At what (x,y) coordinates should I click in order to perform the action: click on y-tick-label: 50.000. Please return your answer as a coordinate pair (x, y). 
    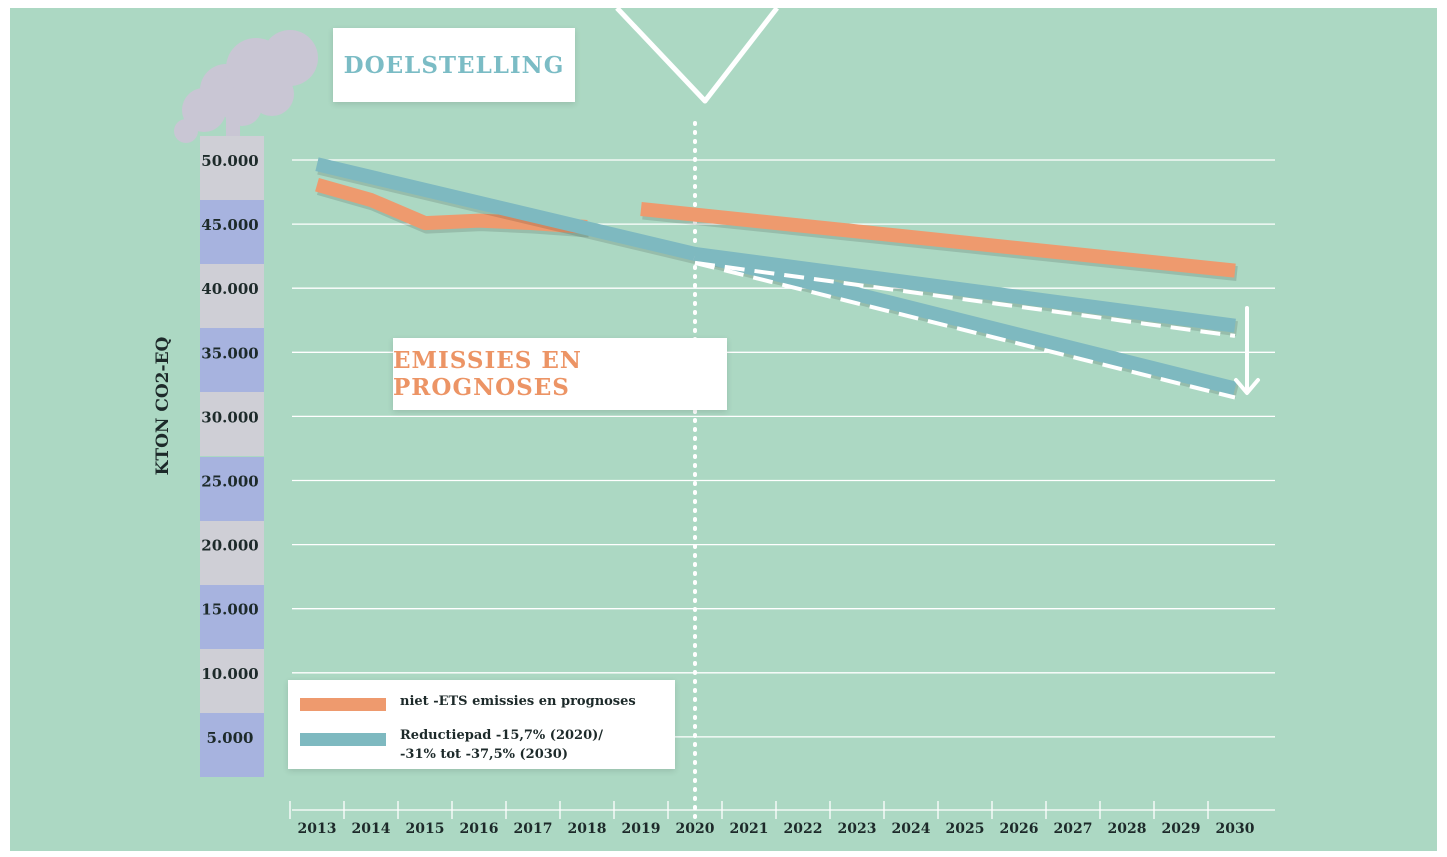
    Looking at the image, I should click on (229, 161).